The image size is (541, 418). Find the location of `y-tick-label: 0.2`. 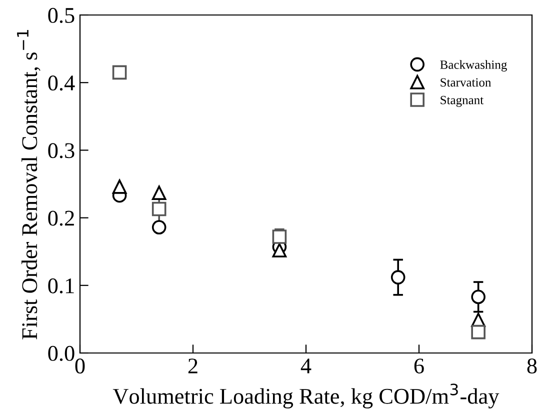

y-tick-label: 0.2 is located at coordinates (61, 218).